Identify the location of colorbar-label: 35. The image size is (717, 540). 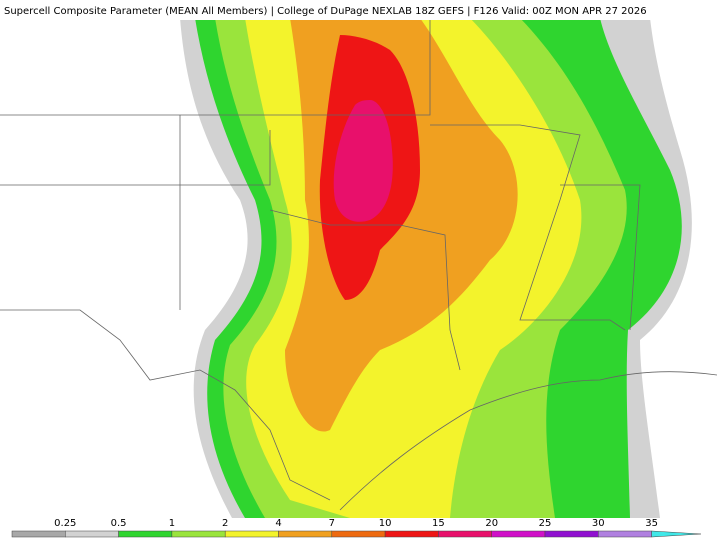
(651, 523).